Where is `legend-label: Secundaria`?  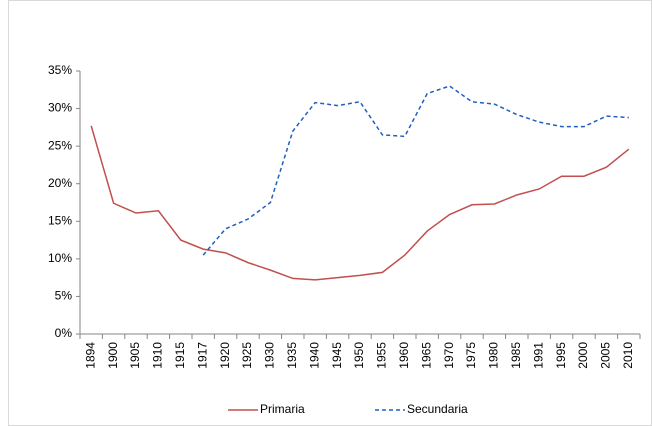
legend-label: Secundaria is located at coordinates (437, 409).